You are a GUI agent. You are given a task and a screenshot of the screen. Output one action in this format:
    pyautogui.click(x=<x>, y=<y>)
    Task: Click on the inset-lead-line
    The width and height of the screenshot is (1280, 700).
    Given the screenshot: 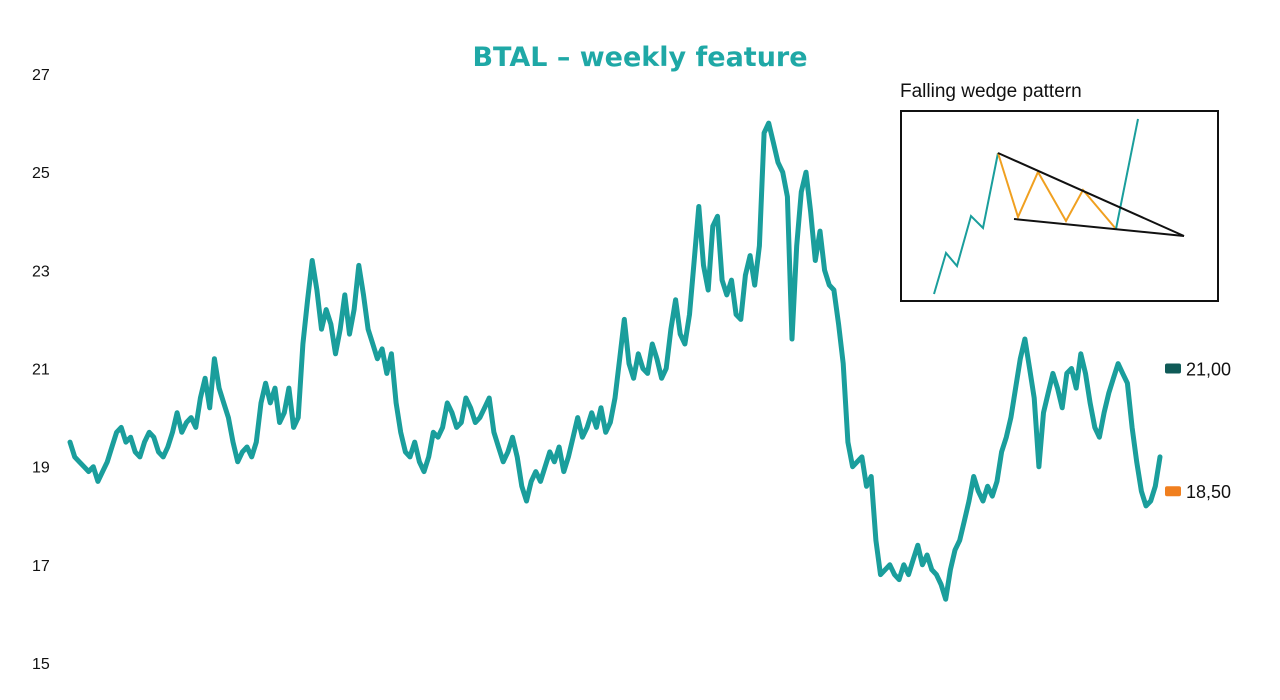 What is the action you would take?
    pyautogui.click(x=966, y=223)
    